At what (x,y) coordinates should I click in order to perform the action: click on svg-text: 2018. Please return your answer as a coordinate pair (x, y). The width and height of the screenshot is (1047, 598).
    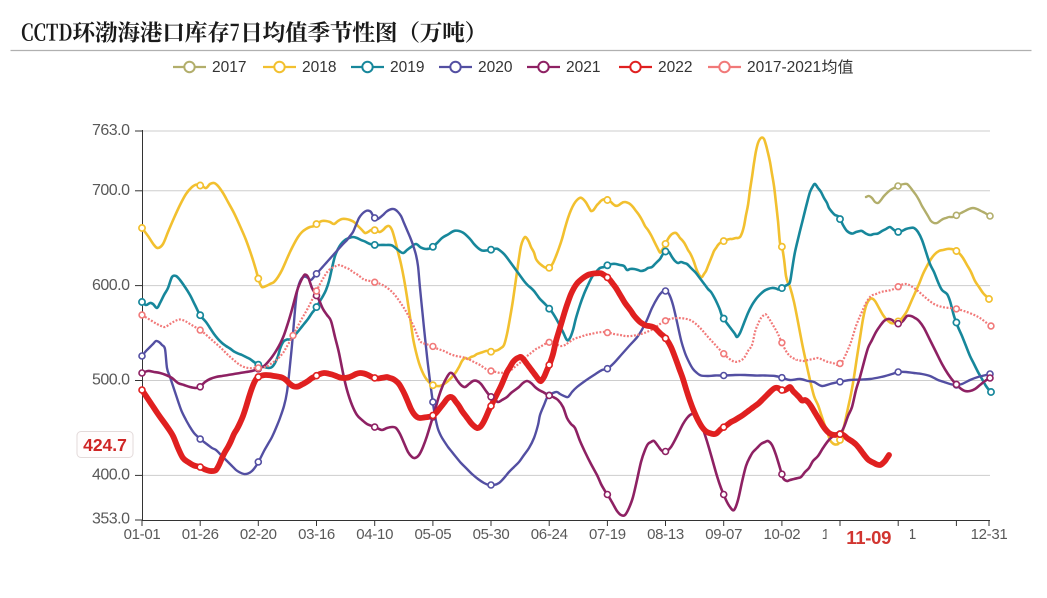
    Looking at the image, I should click on (319, 67).